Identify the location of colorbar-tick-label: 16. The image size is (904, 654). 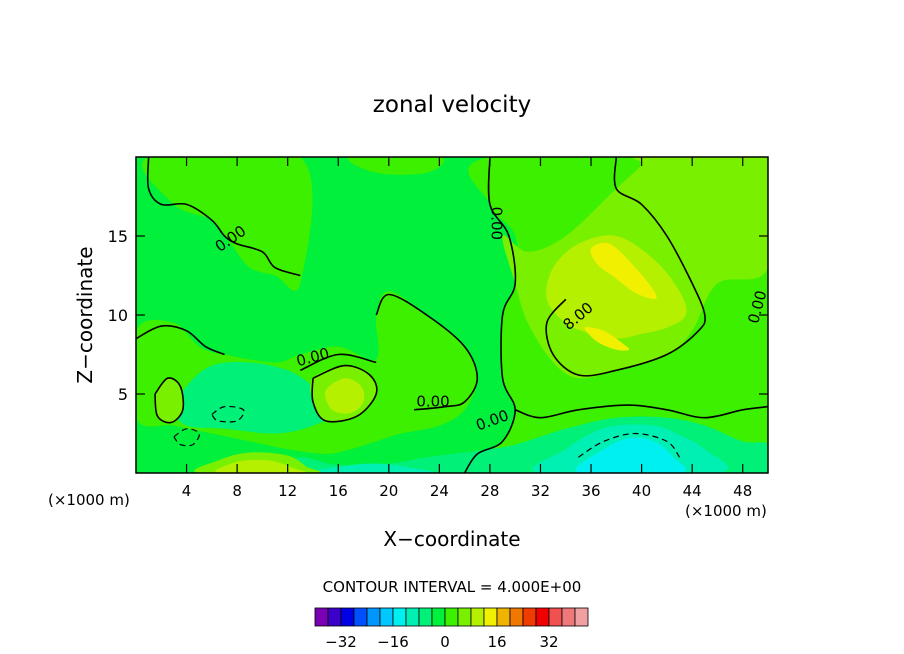
(496, 642).